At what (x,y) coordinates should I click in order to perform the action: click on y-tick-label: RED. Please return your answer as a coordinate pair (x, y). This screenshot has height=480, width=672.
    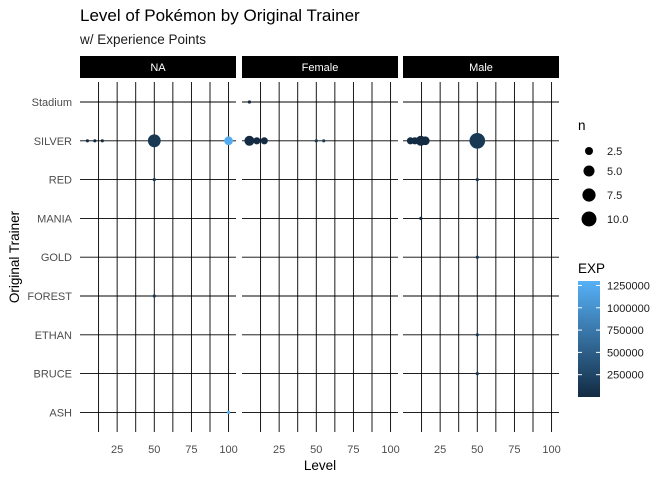
    Looking at the image, I should click on (60, 181).